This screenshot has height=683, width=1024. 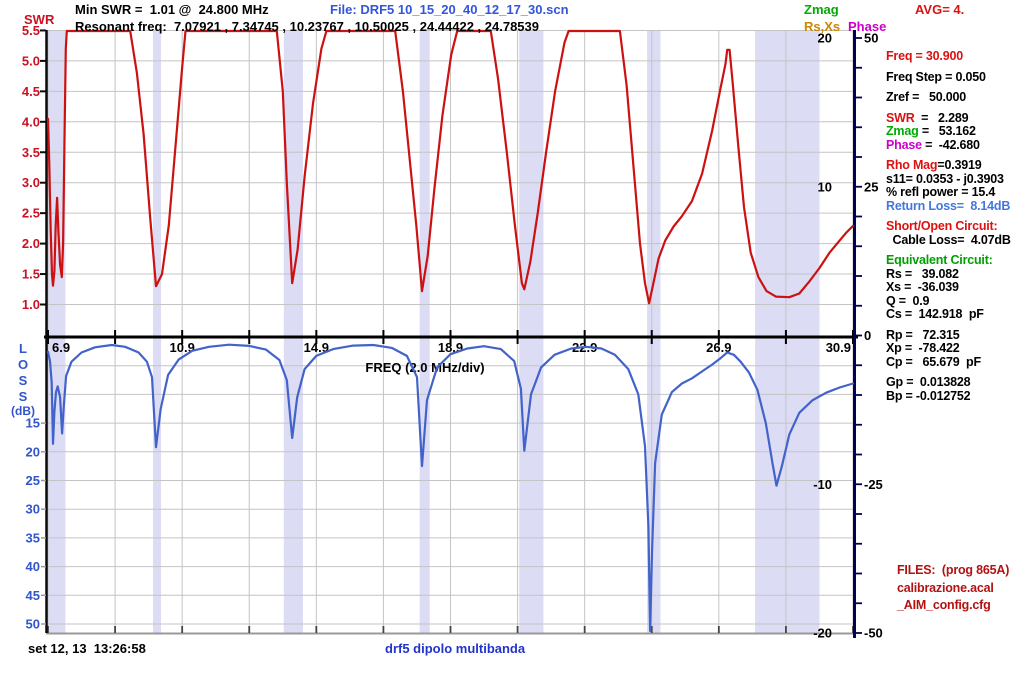 I want to click on axis-tick-label: 40, so click(x=33, y=566).